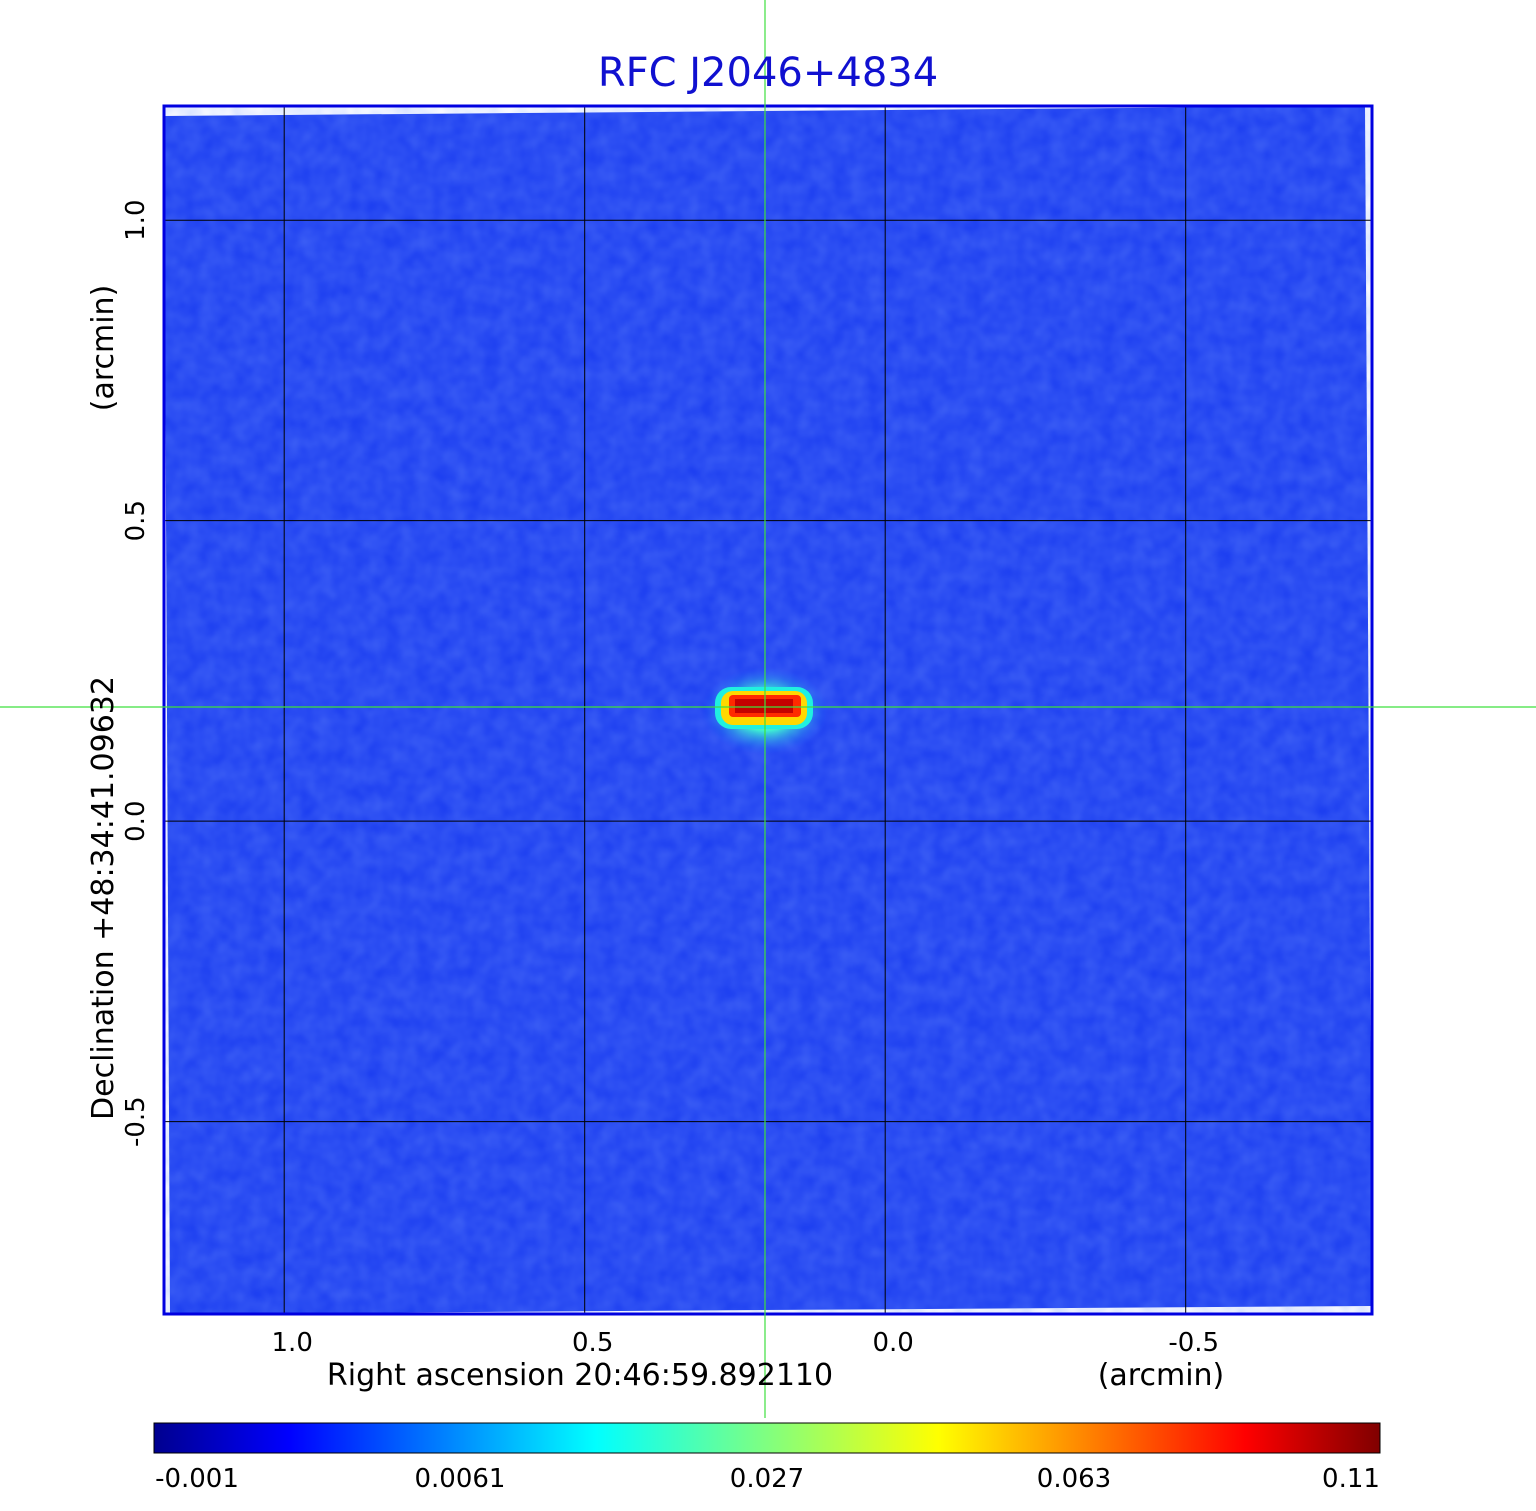 This screenshot has width=1536, height=1511. Describe the element at coordinates (592, 1343) in the screenshot. I see `x-tick-label-1: 0.5` at that location.